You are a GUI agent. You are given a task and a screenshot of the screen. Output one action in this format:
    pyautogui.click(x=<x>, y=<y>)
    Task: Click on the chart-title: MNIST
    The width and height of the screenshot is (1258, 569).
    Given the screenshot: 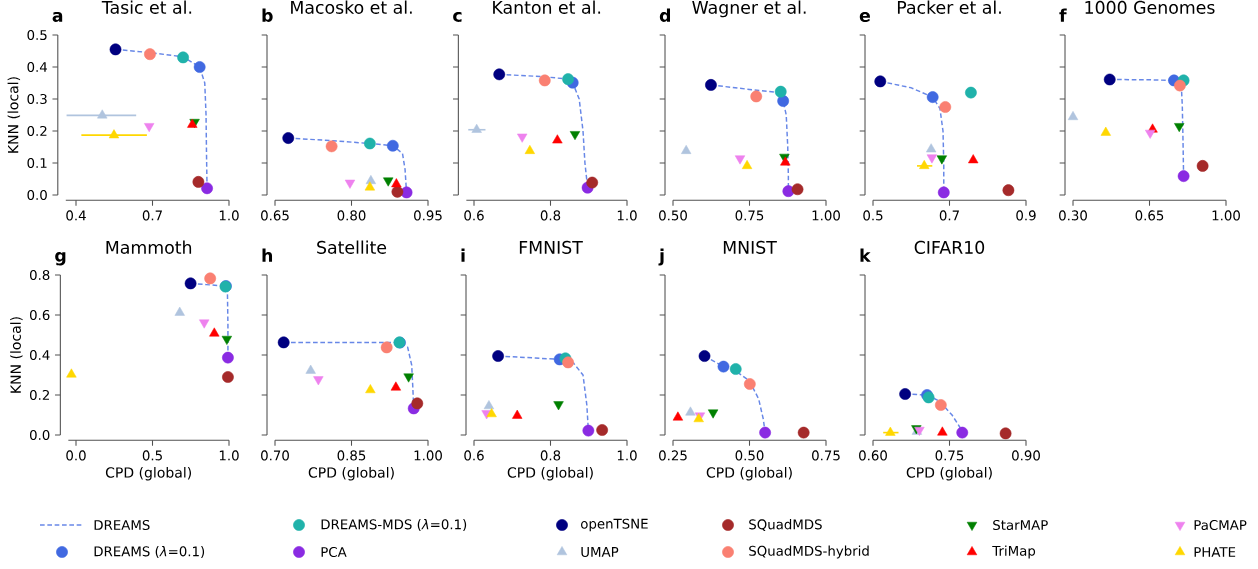 What is the action you would take?
    pyautogui.click(x=750, y=247)
    